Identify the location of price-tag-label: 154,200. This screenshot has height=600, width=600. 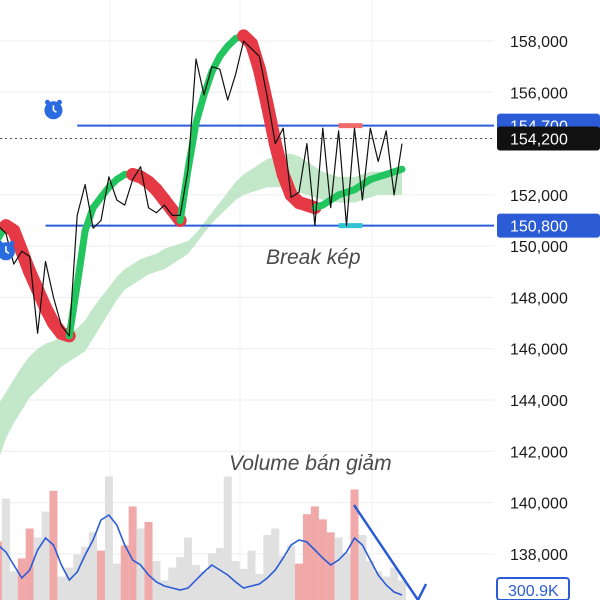
(539, 139).